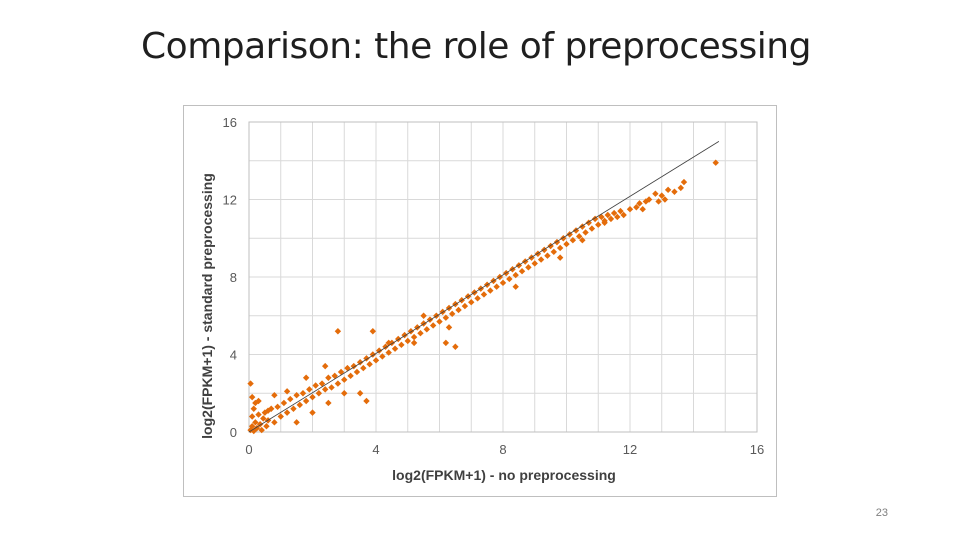 This screenshot has width=960, height=540. What do you see at coordinates (375, 449) in the screenshot?
I see `x-tick-label: 4` at bounding box center [375, 449].